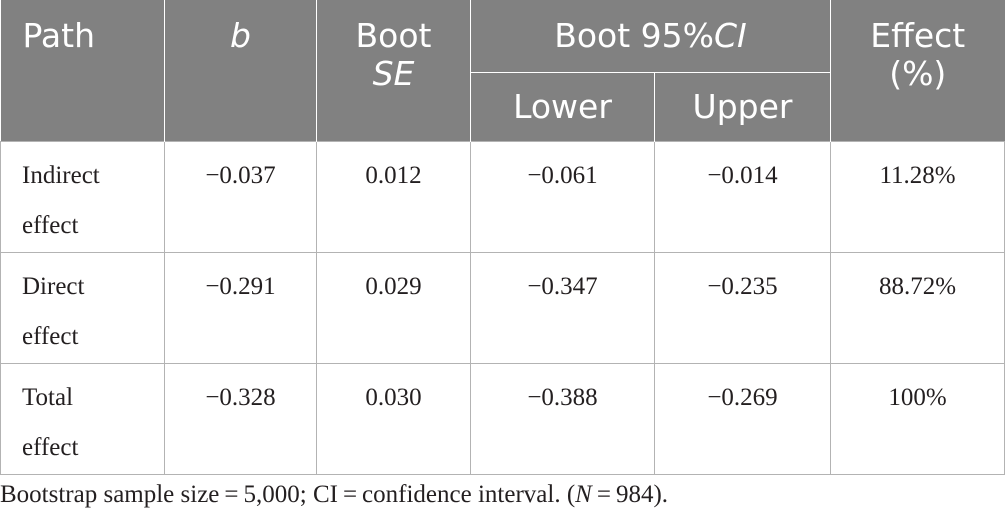  I want to click on header-boot-se-line2: SE, so click(393, 73).